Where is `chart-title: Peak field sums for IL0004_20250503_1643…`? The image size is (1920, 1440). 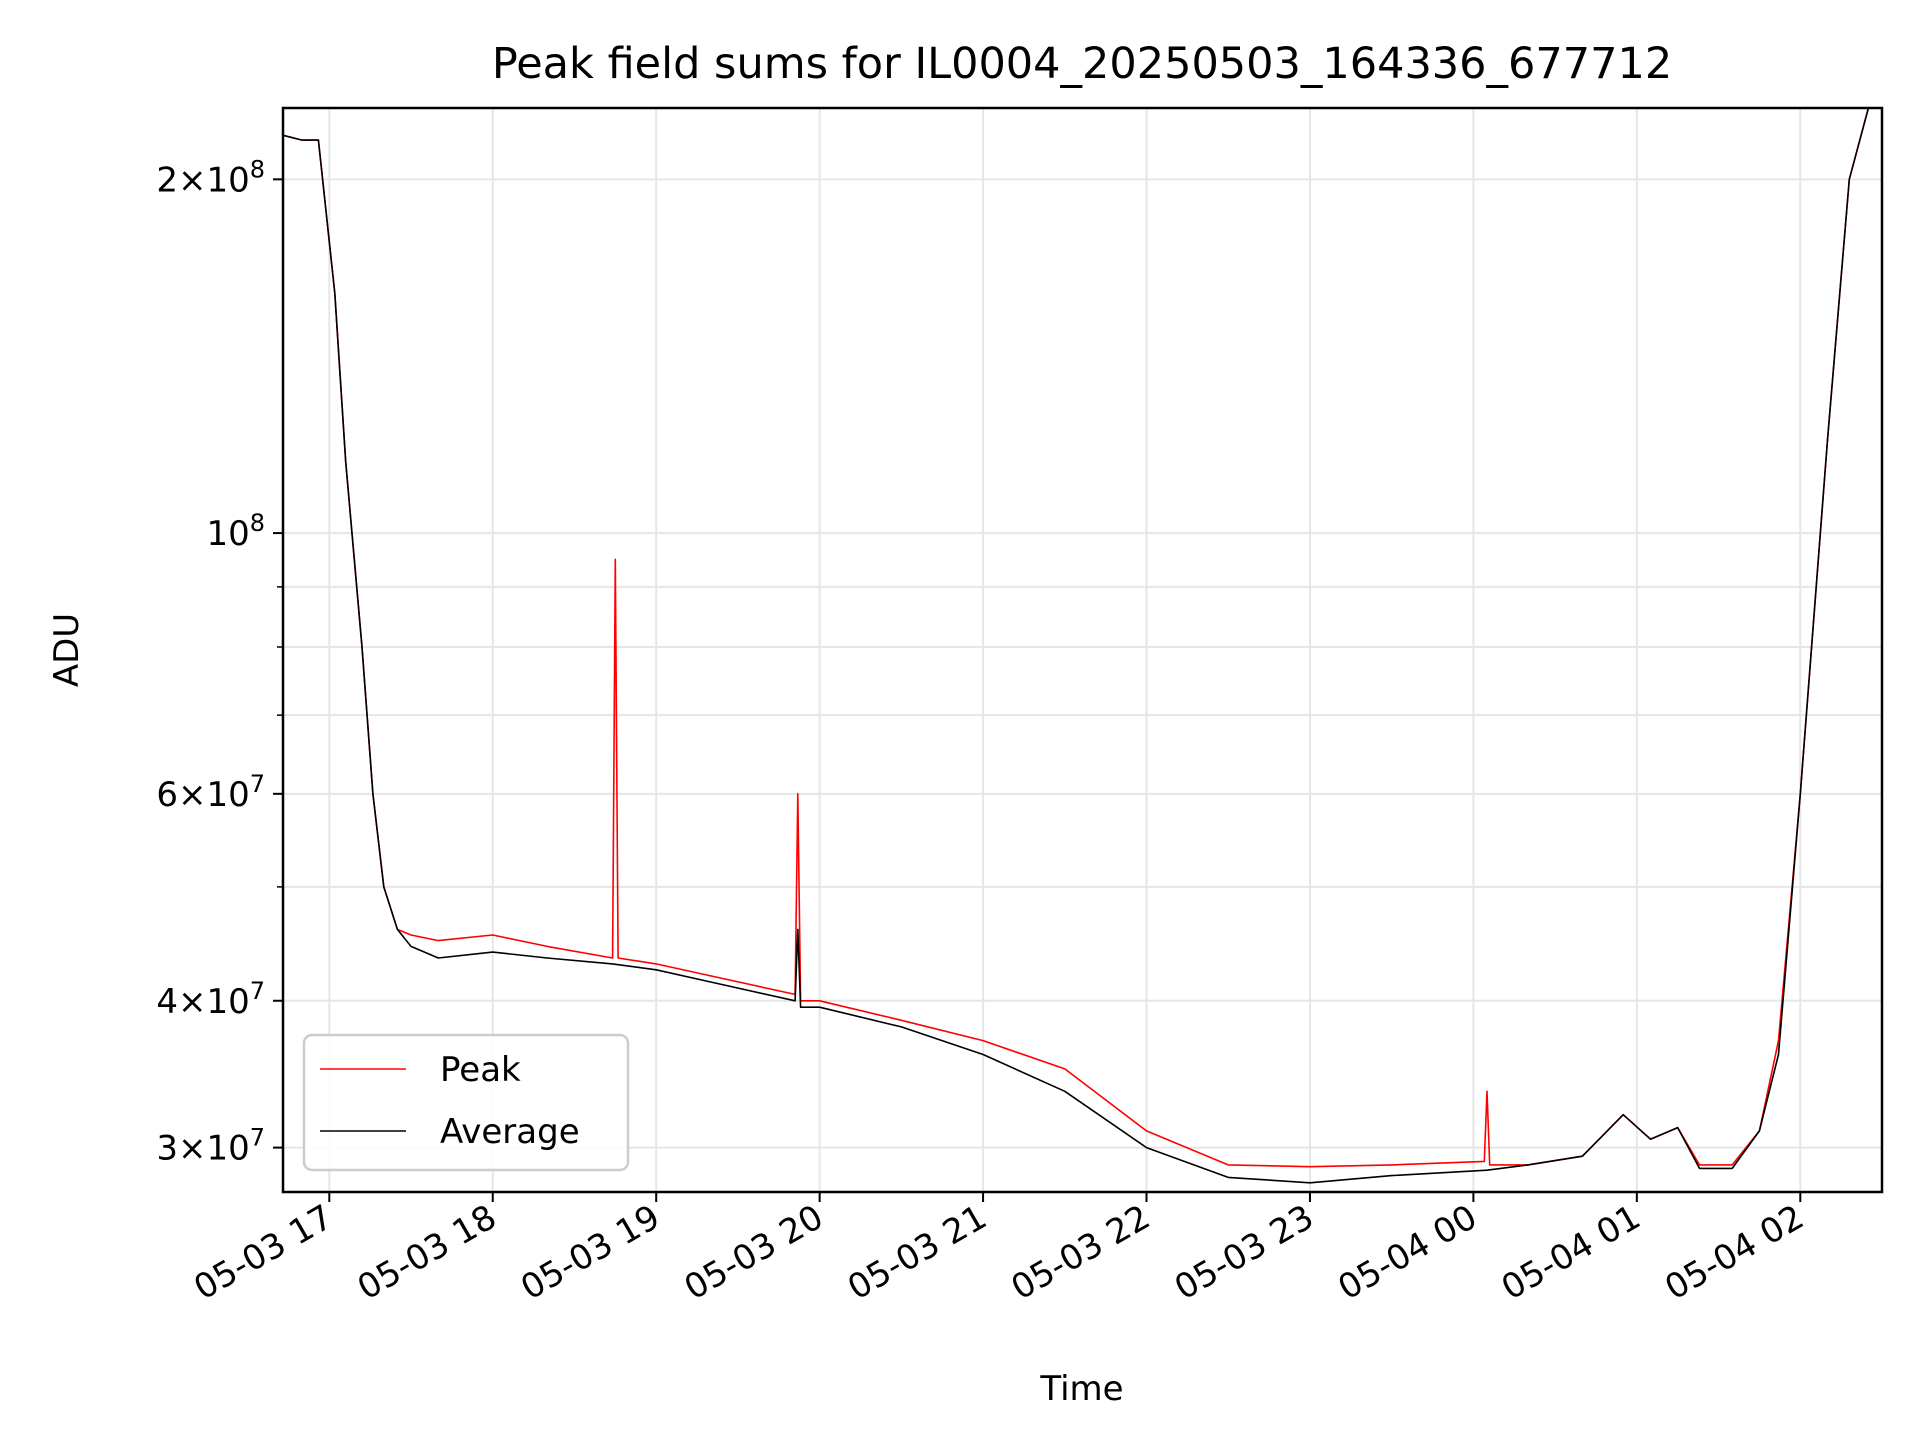
chart-title: Peak field sums for IL0004_20250503_1643… is located at coordinates (1082, 64).